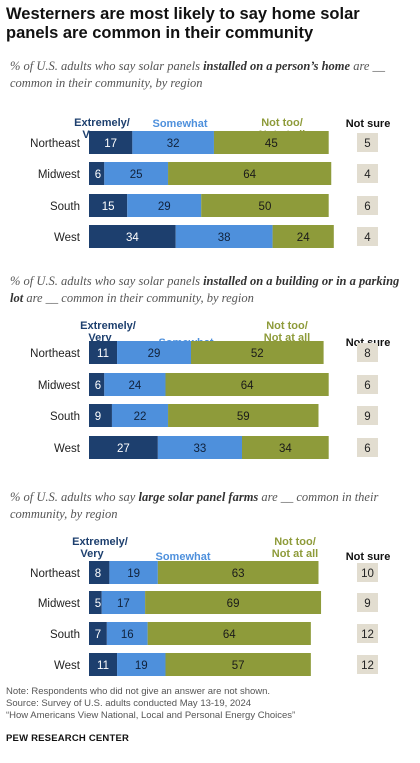 The width and height of the screenshot is (420, 763). I want to click on bar-value-label: 8, so click(98, 574).